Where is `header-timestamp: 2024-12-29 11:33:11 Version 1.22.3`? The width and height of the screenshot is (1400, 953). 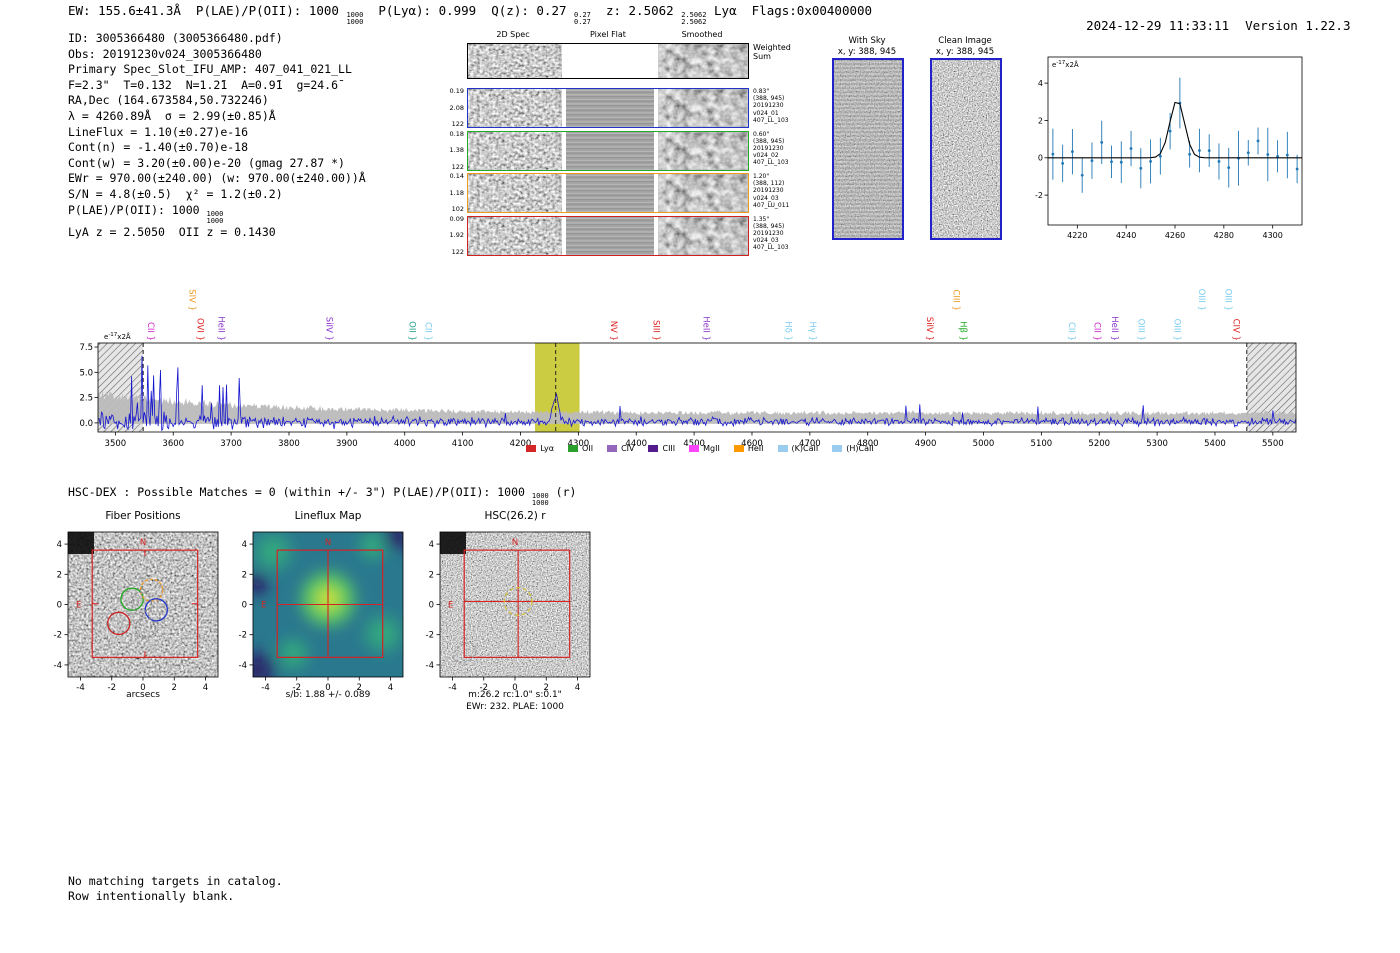 header-timestamp: 2024-12-29 11:33:11 Version 1.22.3 is located at coordinates (1203, 25).